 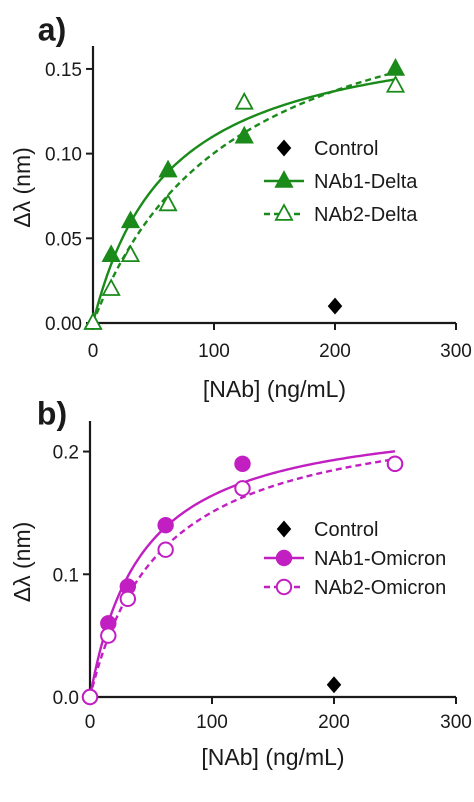 I want to click on legend-label: NAb1-Omicron, so click(x=380, y=559).